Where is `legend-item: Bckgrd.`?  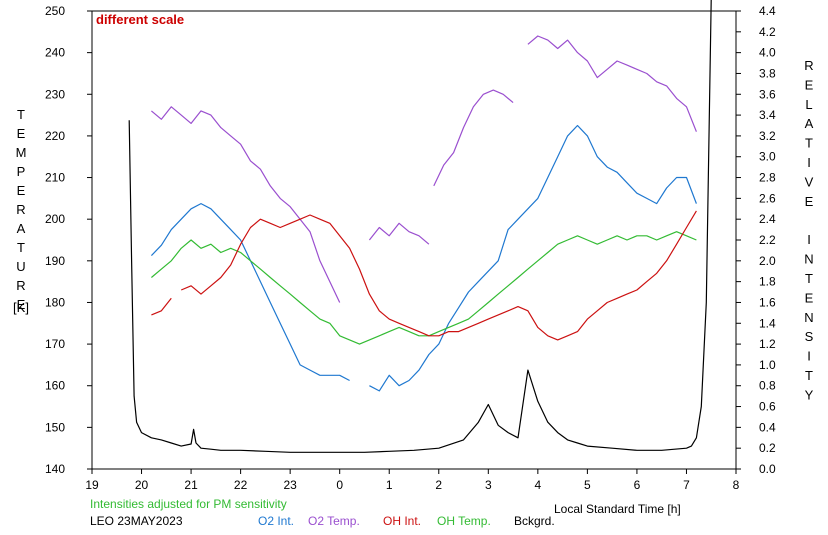 legend-item: Bckgrd. is located at coordinates (534, 521).